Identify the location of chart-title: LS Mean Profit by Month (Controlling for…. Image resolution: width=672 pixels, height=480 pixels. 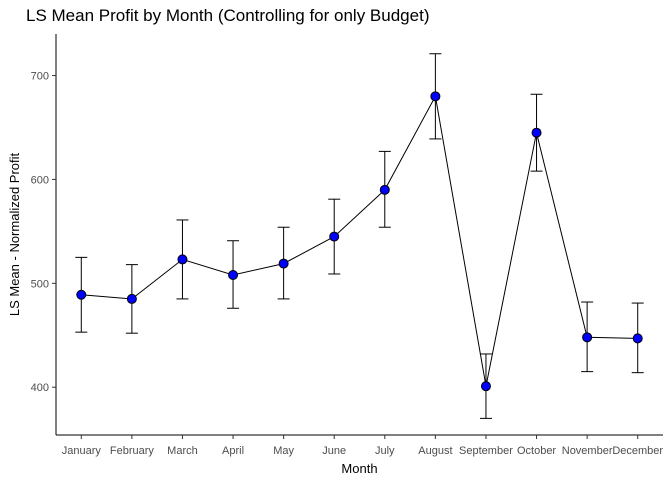
(228, 15).